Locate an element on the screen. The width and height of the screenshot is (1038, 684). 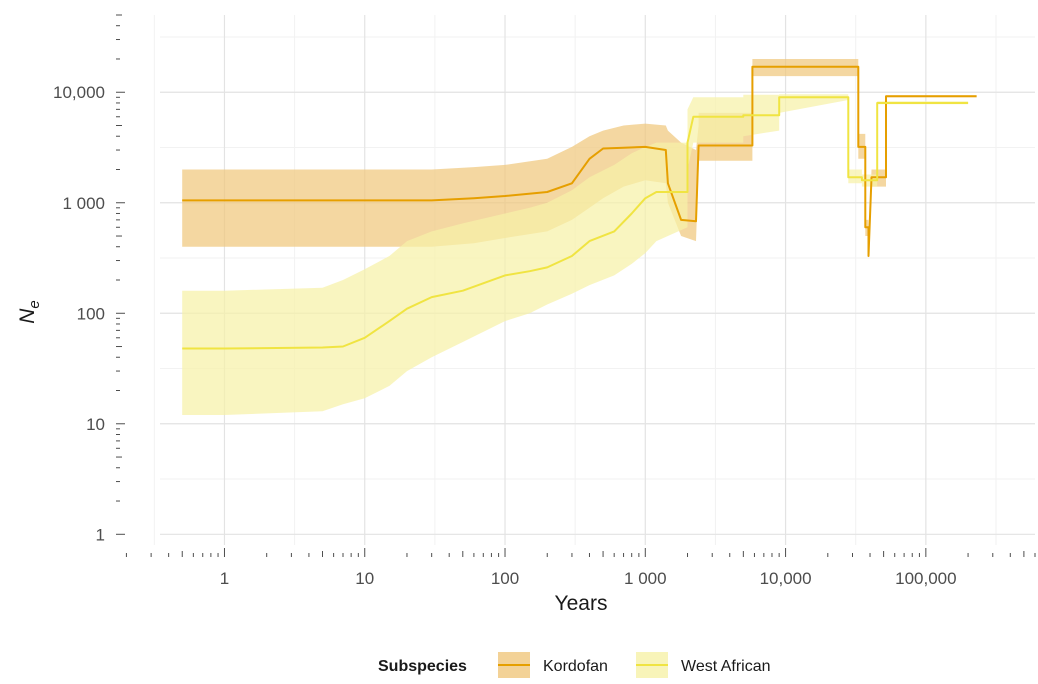
legend: Subspecies Kordofan West African is located at coordinates (574, 665).